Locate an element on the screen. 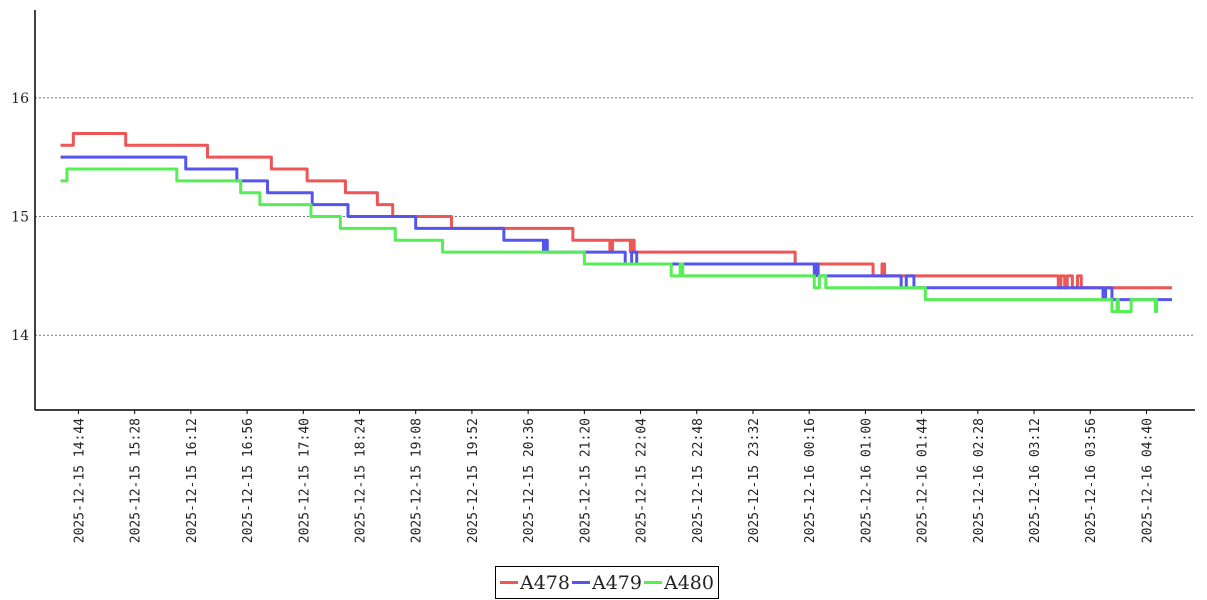 Image resolution: width=1207 pixels, height=600 pixels. legend-item-a480: A480 is located at coordinates (679, 583).